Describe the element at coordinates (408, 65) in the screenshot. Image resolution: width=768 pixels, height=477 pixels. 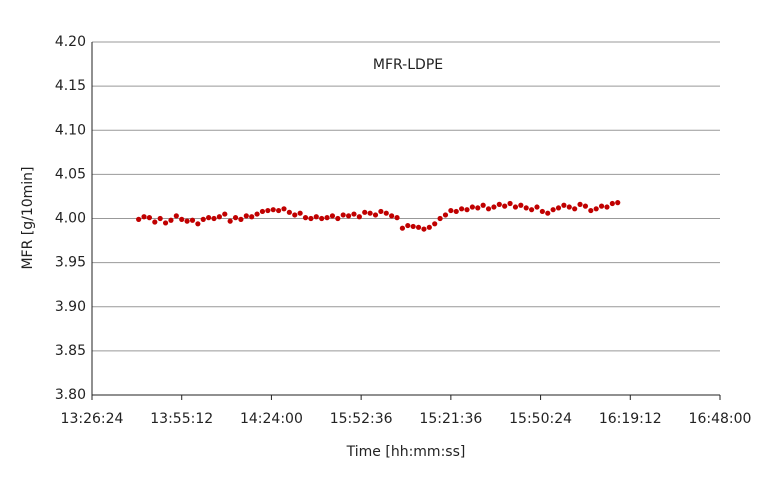
I see `chart-title: MFR-LDPE` at that location.